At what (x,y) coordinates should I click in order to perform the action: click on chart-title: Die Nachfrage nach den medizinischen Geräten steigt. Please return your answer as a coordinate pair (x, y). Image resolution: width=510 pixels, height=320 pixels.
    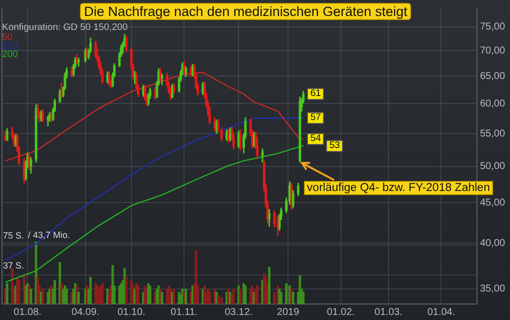
    Looking at the image, I should click on (246, 11).